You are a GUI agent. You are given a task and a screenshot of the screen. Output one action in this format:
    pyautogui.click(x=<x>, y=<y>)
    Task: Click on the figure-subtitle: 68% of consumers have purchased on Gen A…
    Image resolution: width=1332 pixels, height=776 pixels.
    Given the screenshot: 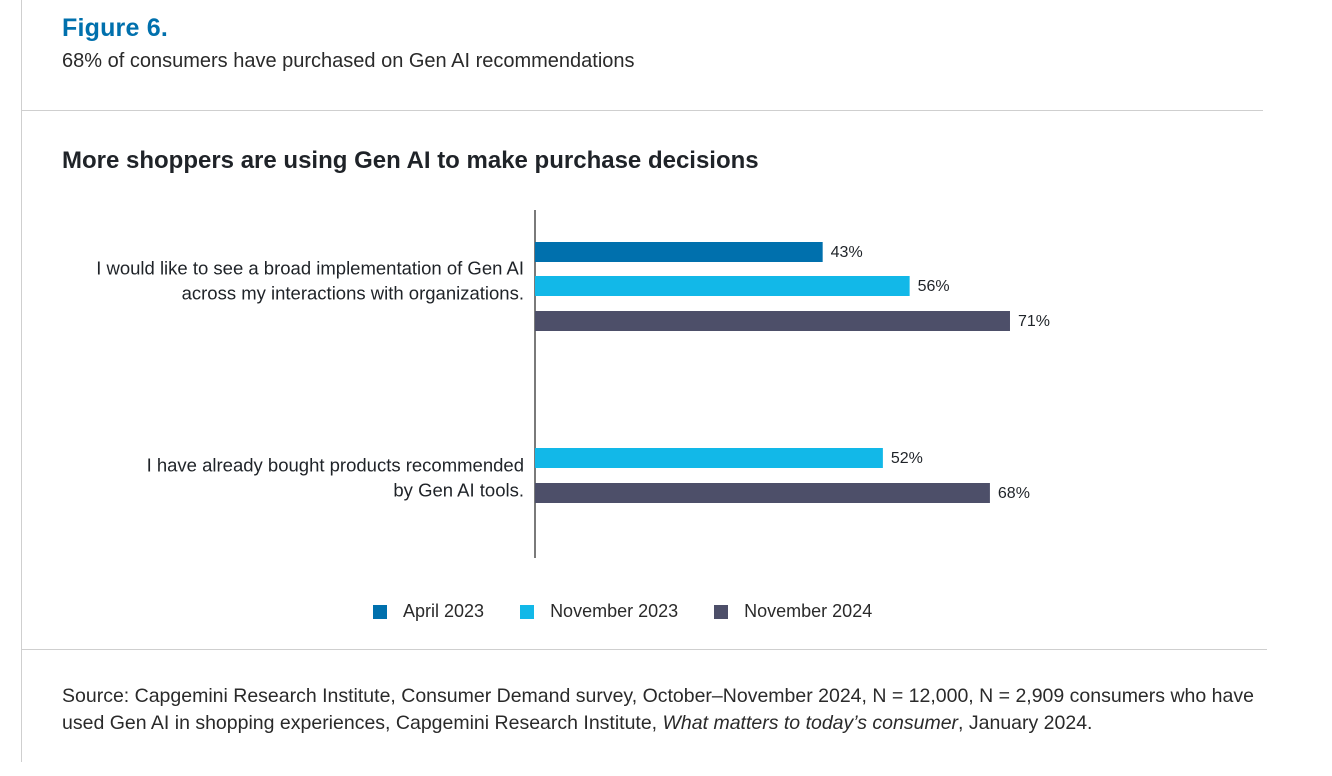 What is the action you would take?
    pyautogui.click(x=348, y=61)
    